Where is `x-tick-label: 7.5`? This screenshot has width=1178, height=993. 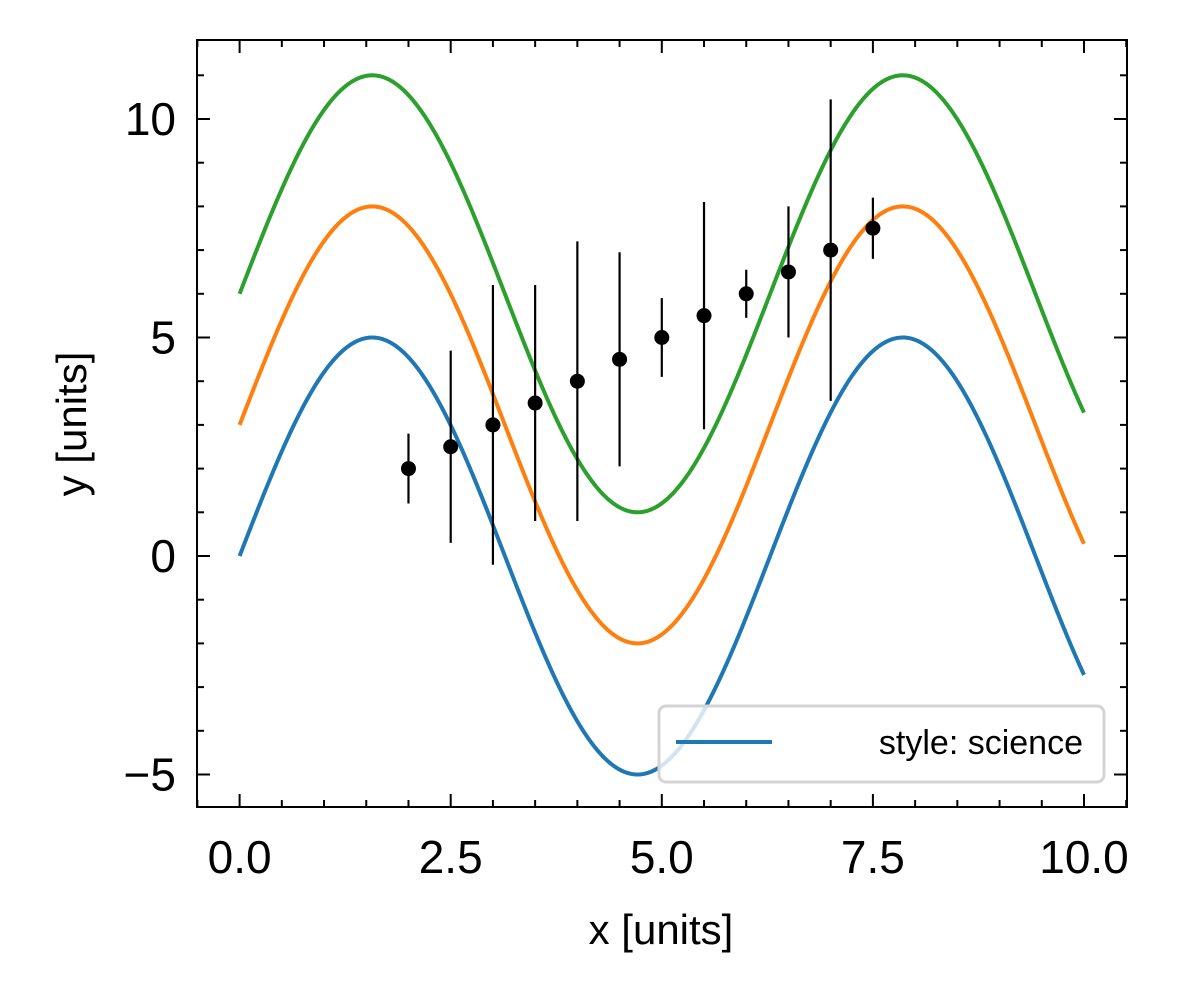 x-tick-label: 7.5 is located at coordinates (873, 857).